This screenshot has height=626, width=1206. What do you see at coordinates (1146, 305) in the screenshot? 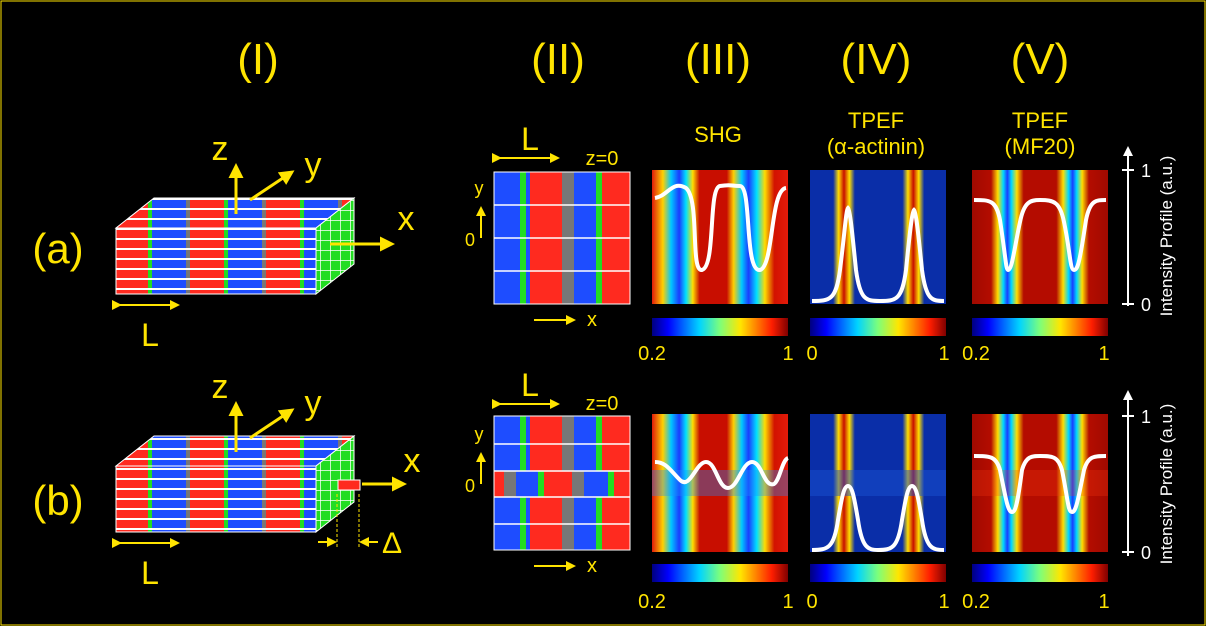
I see `profile-tick-bottom-a: 0` at bounding box center [1146, 305].